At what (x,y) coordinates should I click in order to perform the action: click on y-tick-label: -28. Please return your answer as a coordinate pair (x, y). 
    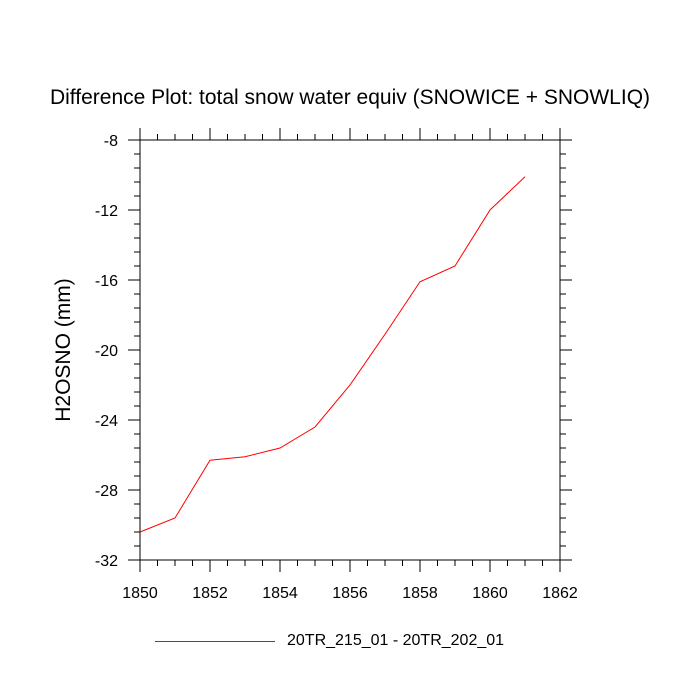
    Looking at the image, I should click on (106, 491).